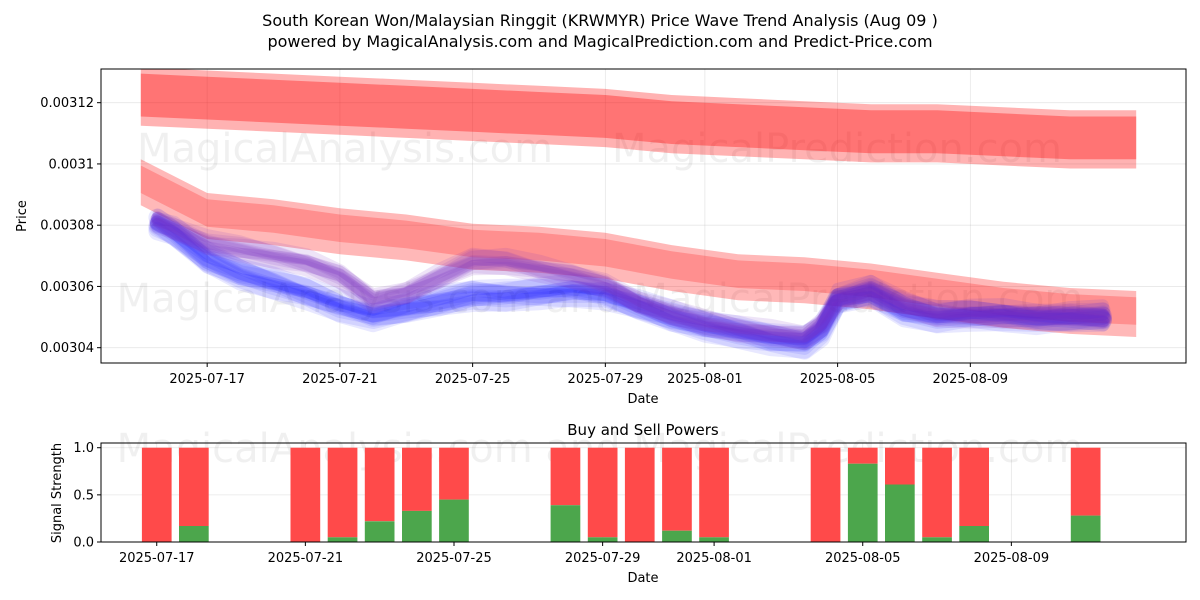 The height and width of the screenshot is (600, 1200). Describe the element at coordinates (83, 448) in the screenshot. I see `signal-y-tick-label: 1.0` at that location.